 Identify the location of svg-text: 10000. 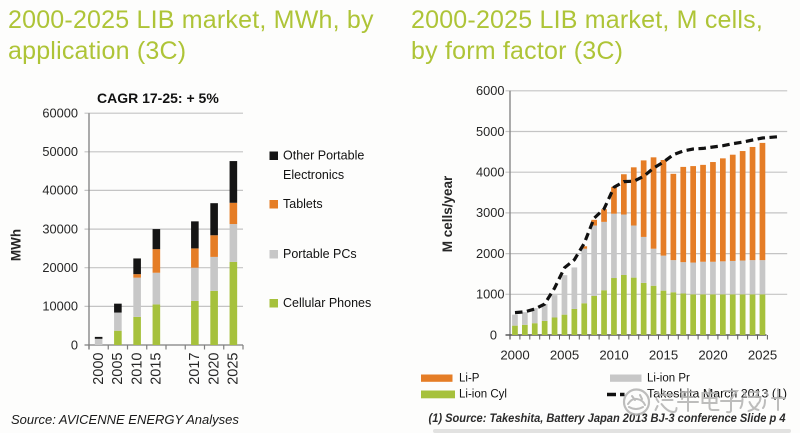
(60, 306).